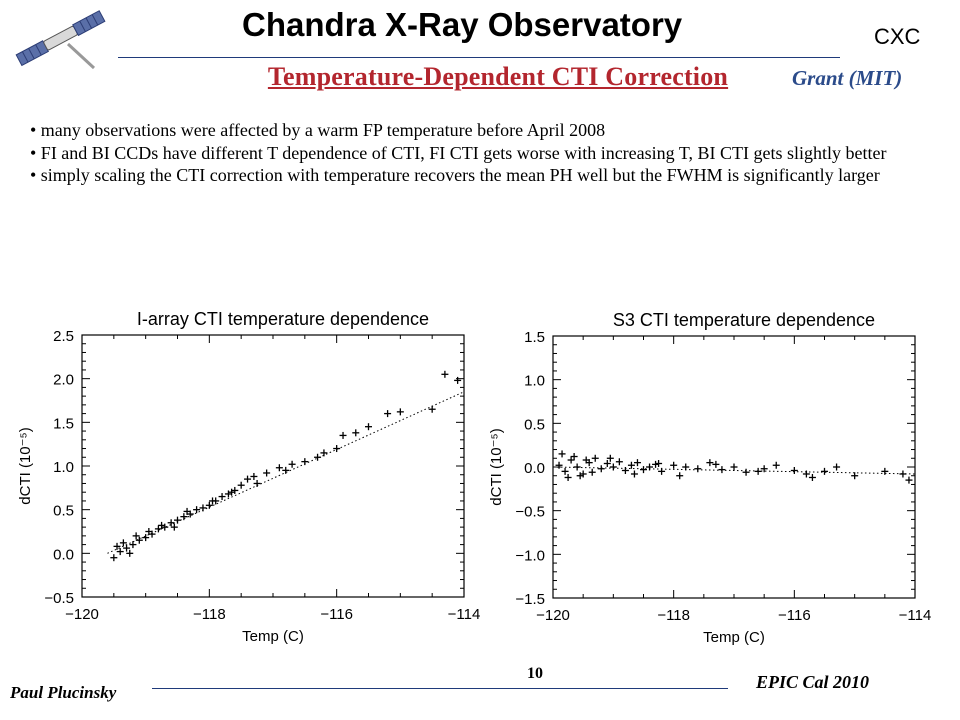 The width and height of the screenshot is (960, 720). What do you see at coordinates (534, 424) in the screenshot?
I see `y-tick-label: 0.5` at bounding box center [534, 424].